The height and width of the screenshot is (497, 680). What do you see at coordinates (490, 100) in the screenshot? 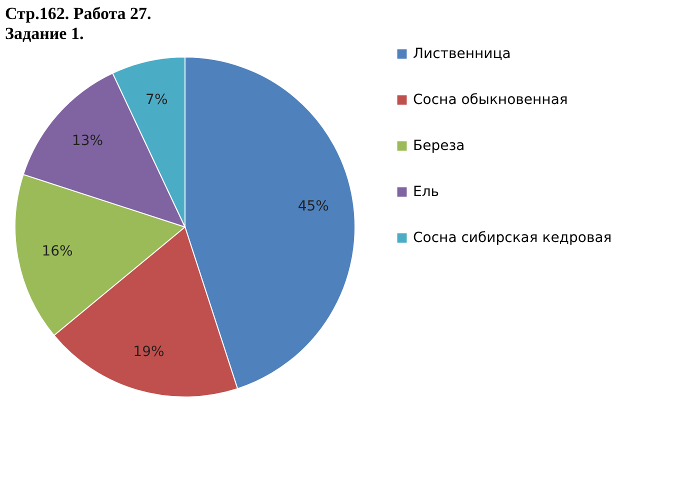
I see `legend-label: Сосна обыкновенная` at bounding box center [490, 100].